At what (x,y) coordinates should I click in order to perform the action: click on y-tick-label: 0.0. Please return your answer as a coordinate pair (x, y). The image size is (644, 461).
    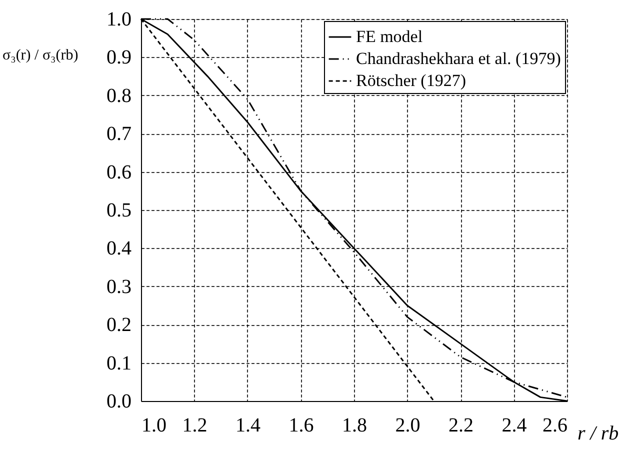
    Looking at the image, I should click on (119, 401).